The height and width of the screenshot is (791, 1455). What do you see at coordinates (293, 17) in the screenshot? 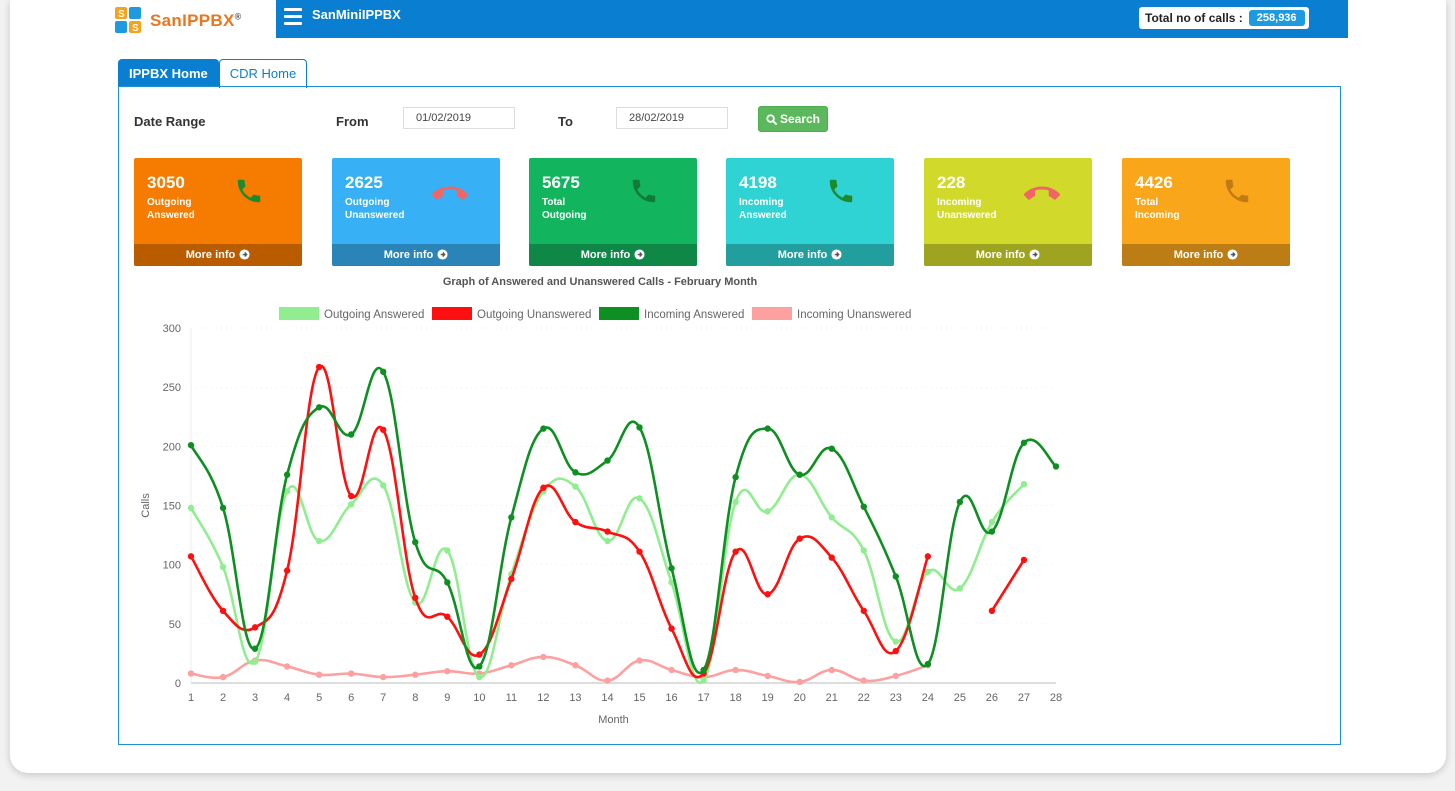
I see `menu-toggle-icon` at bounding box center [293, 17].